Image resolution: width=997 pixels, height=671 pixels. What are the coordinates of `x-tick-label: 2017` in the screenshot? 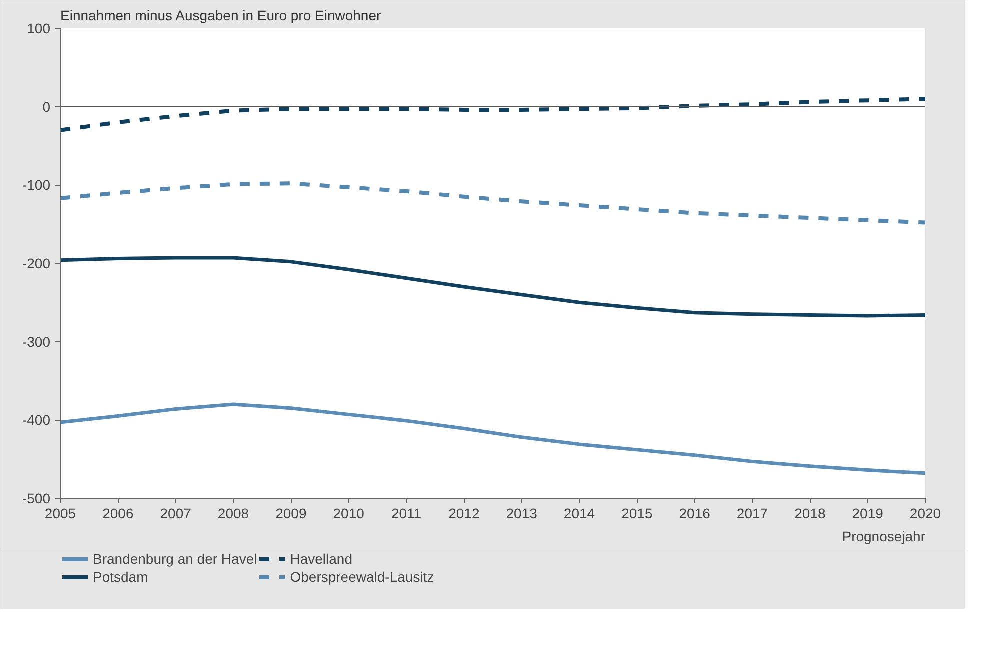 It's located at (752, 514).